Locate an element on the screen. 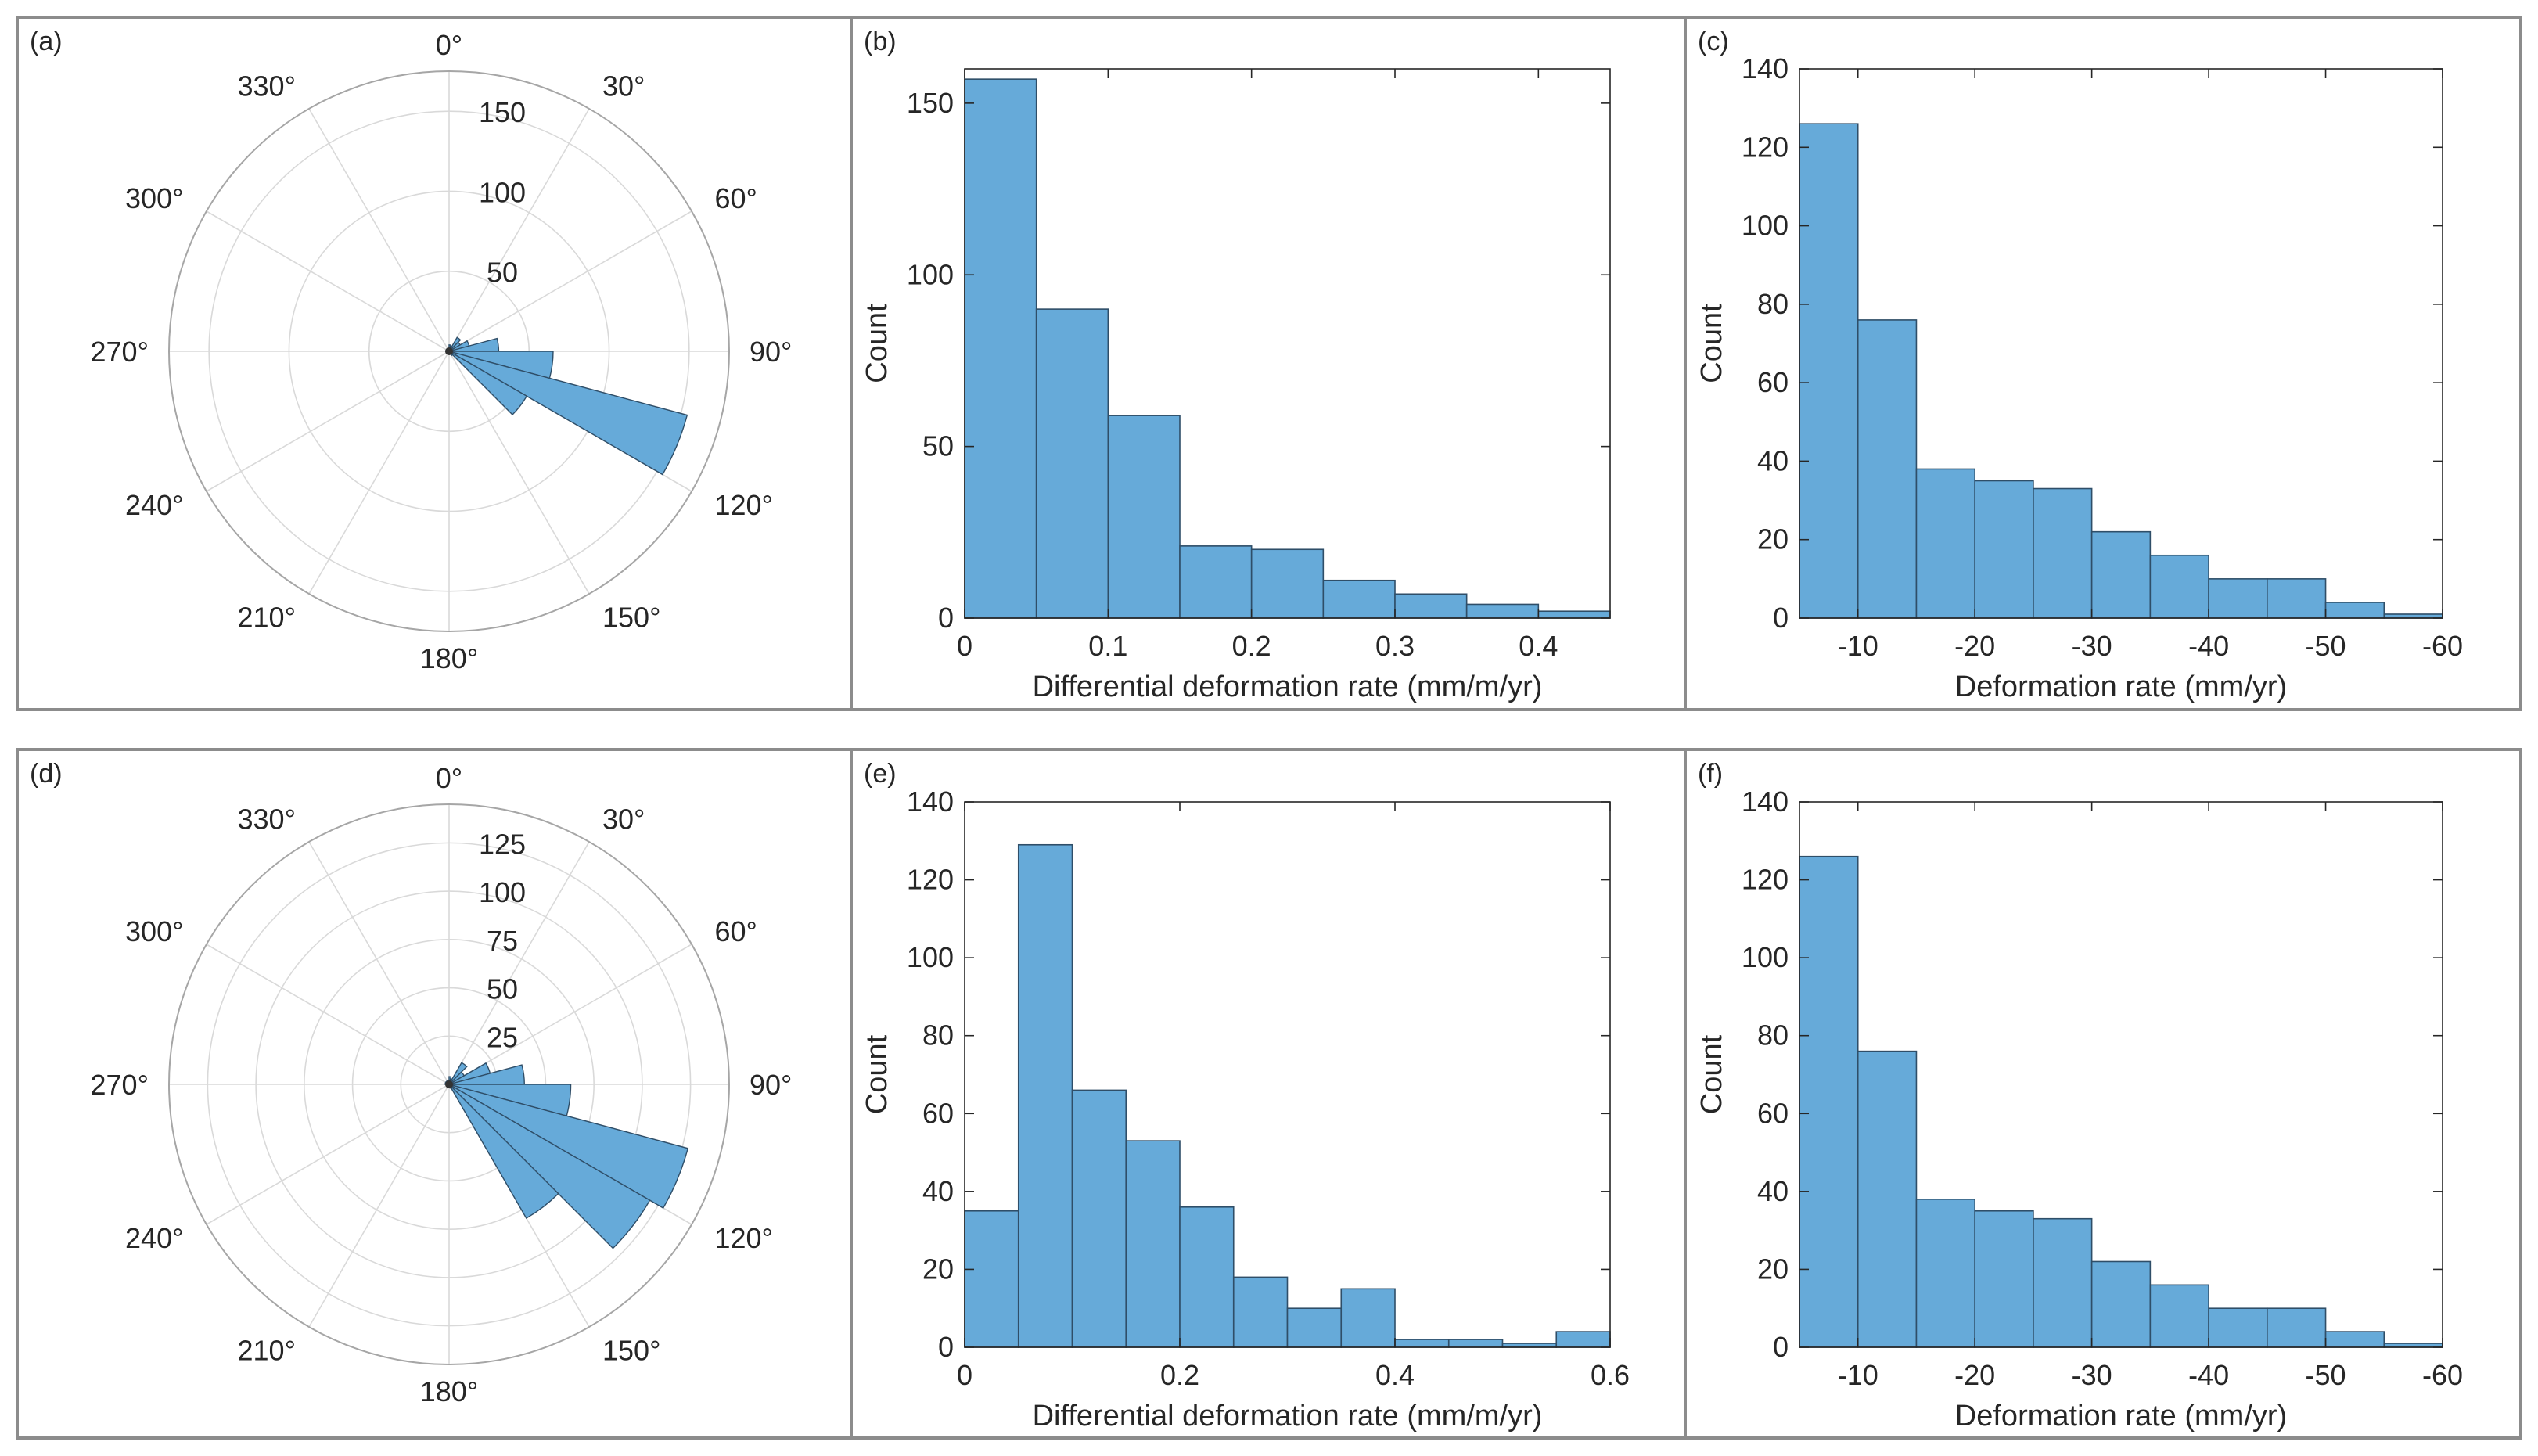 The width and height of the screenshot is (2538, 1456). r-tick-label: 75 is located at coordinates (503, 941).